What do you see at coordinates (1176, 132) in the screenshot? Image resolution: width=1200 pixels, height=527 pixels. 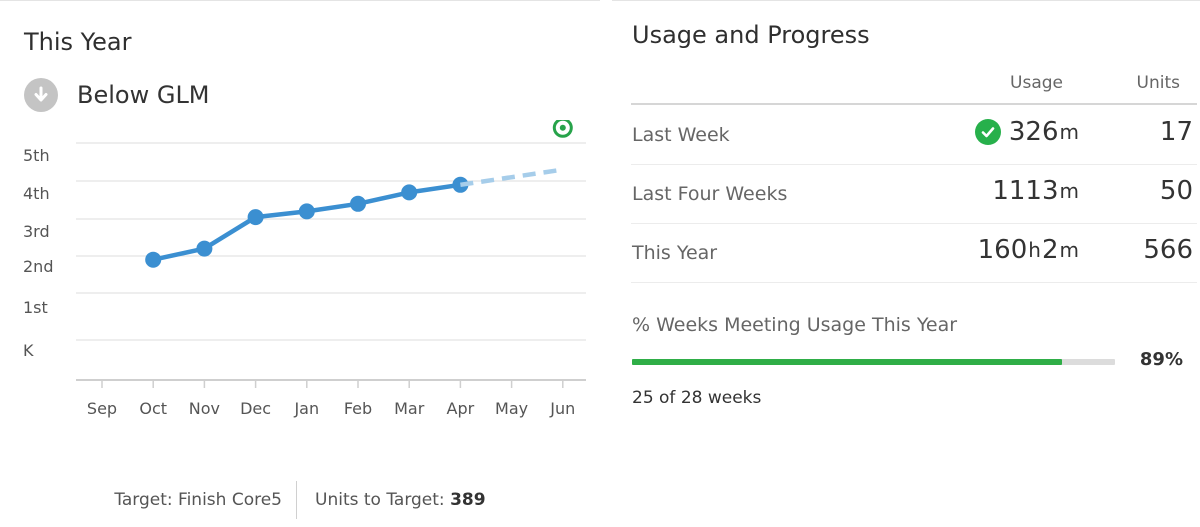 I see `row-units: 17` at bounding box center [1176, 132].